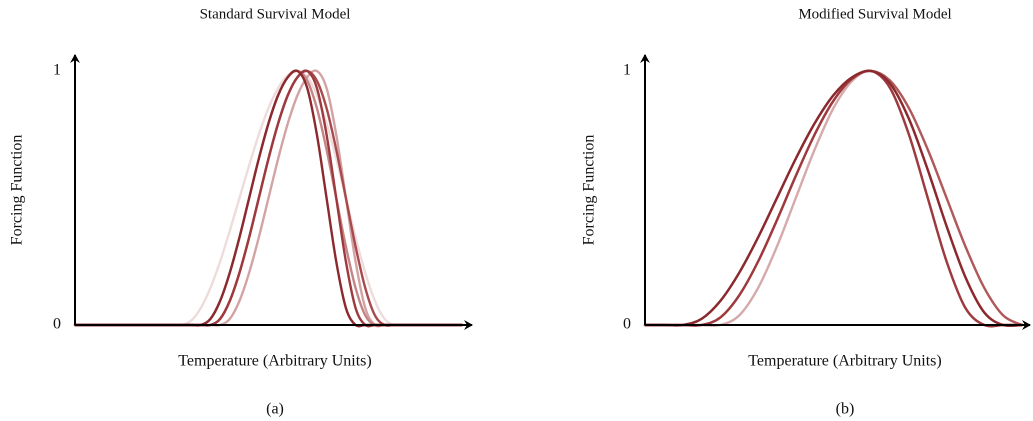  Describe the element at coordinates (275, 14) in the screenshot. I see `chart-title: Standard Survival Model` at that location.